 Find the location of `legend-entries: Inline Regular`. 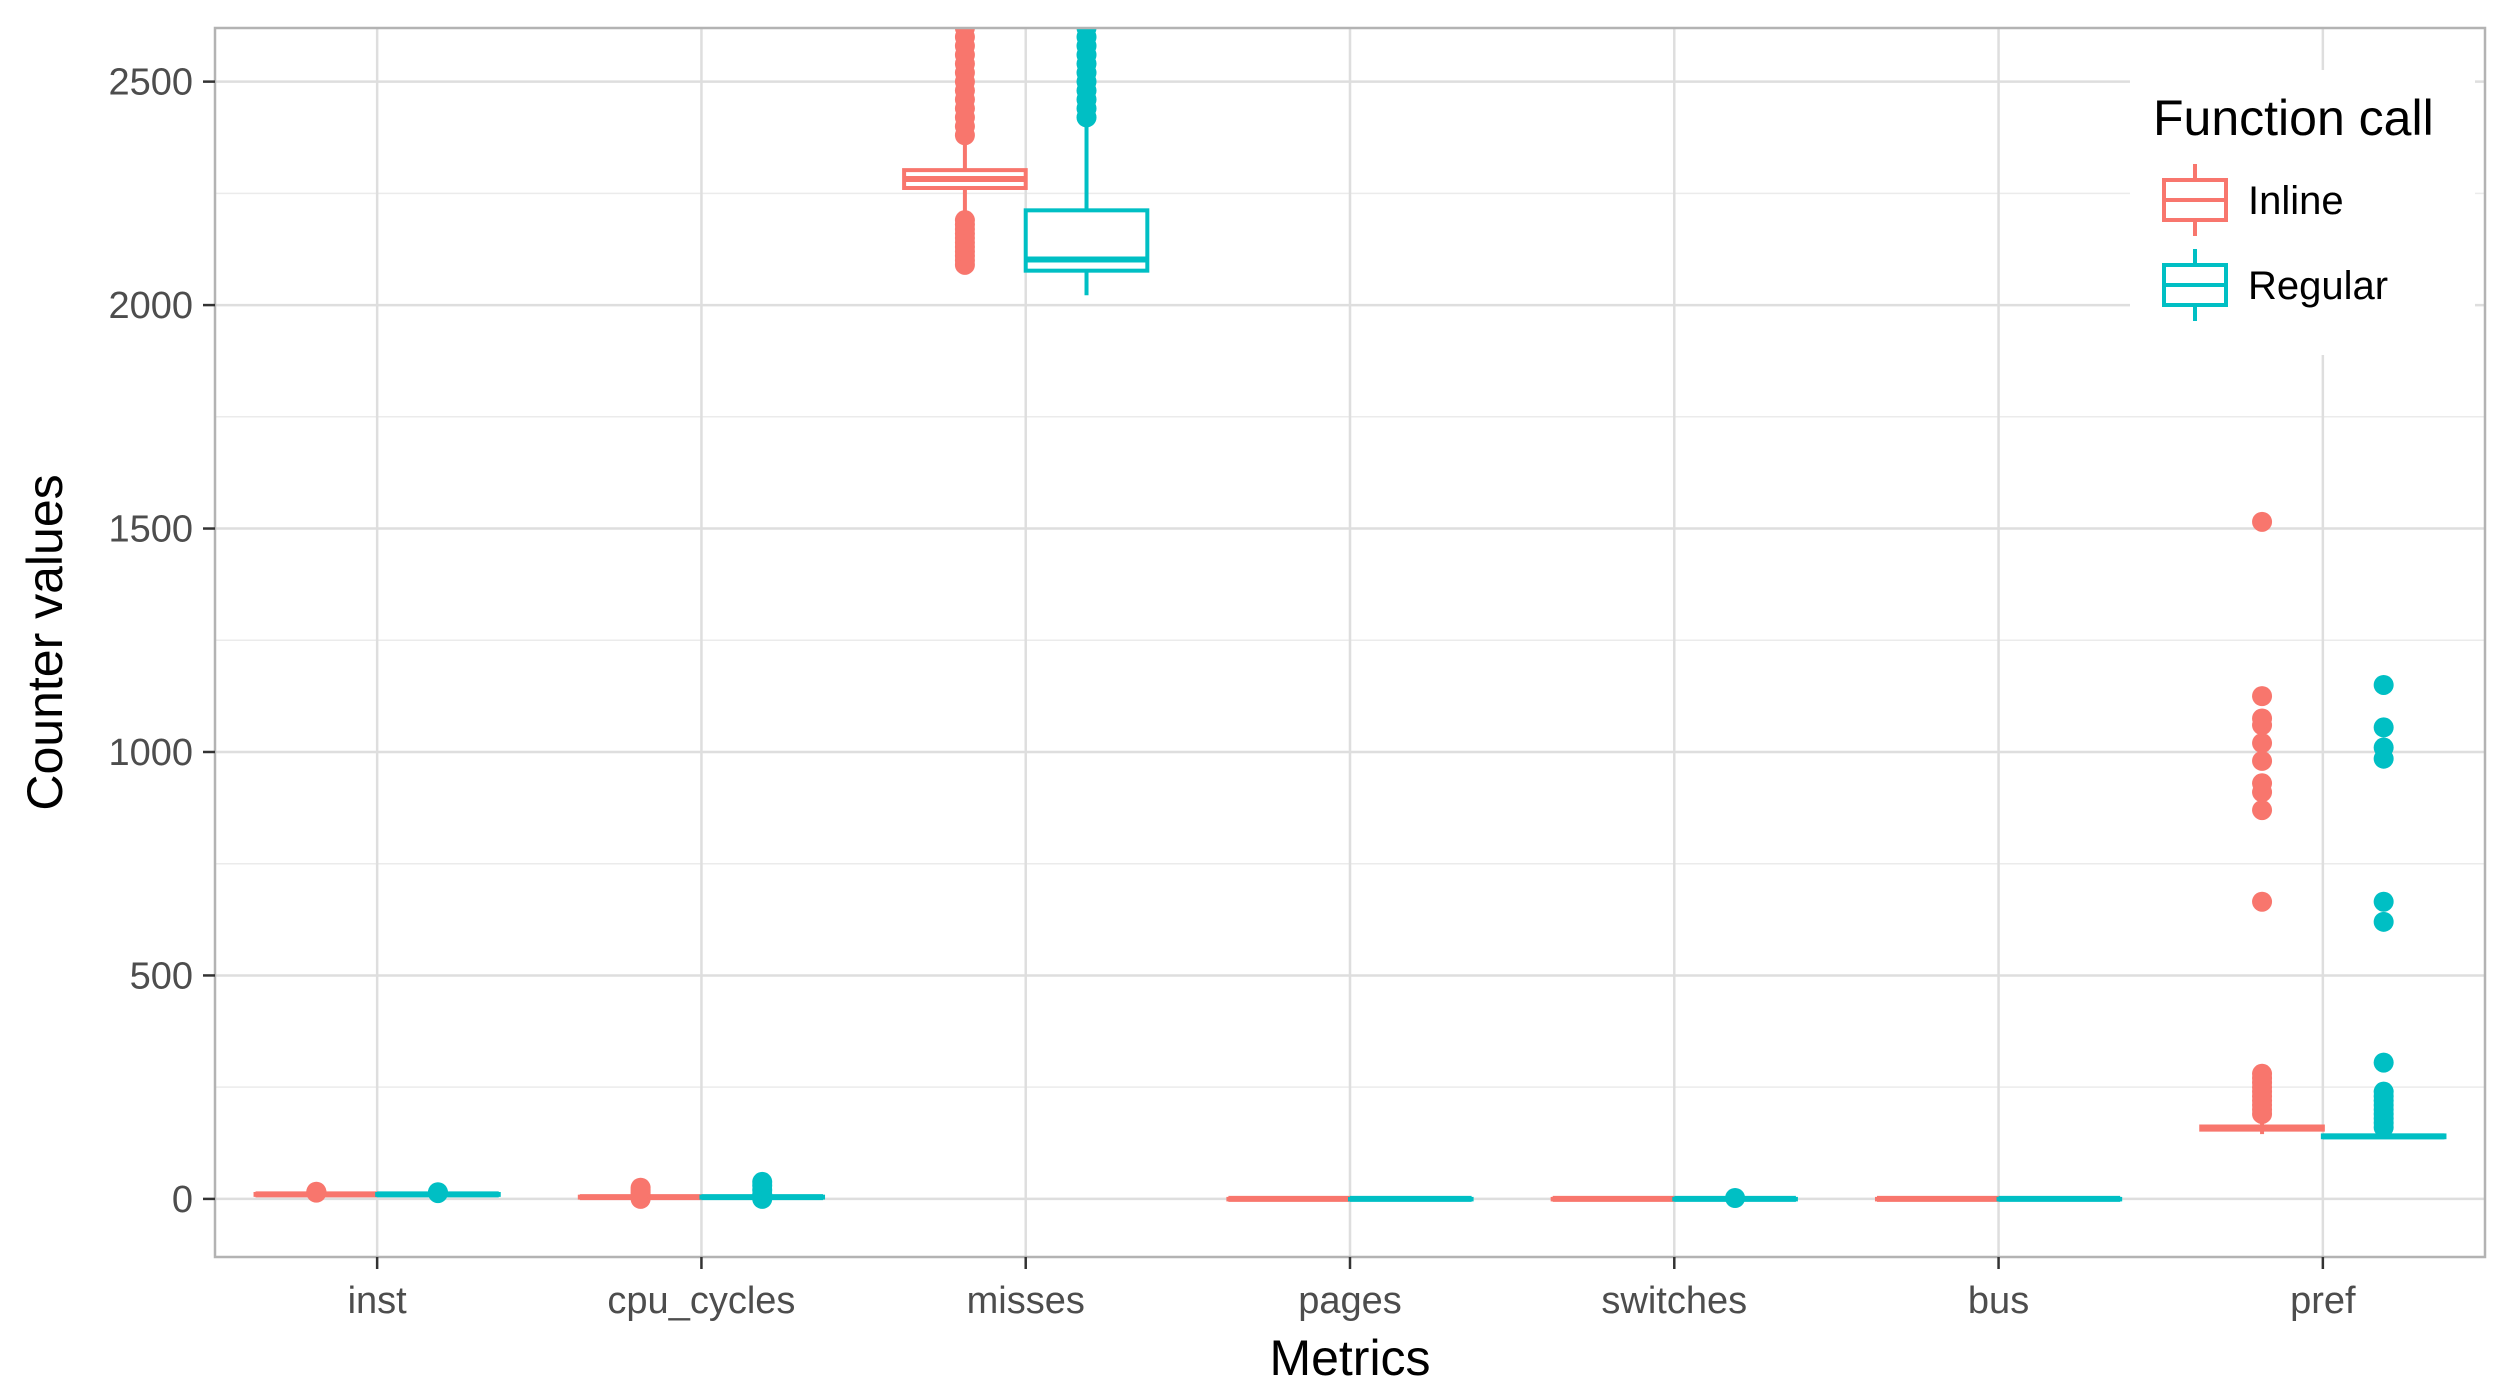

legend-entries: Inline Regular is located at coordinates (2275, 242).